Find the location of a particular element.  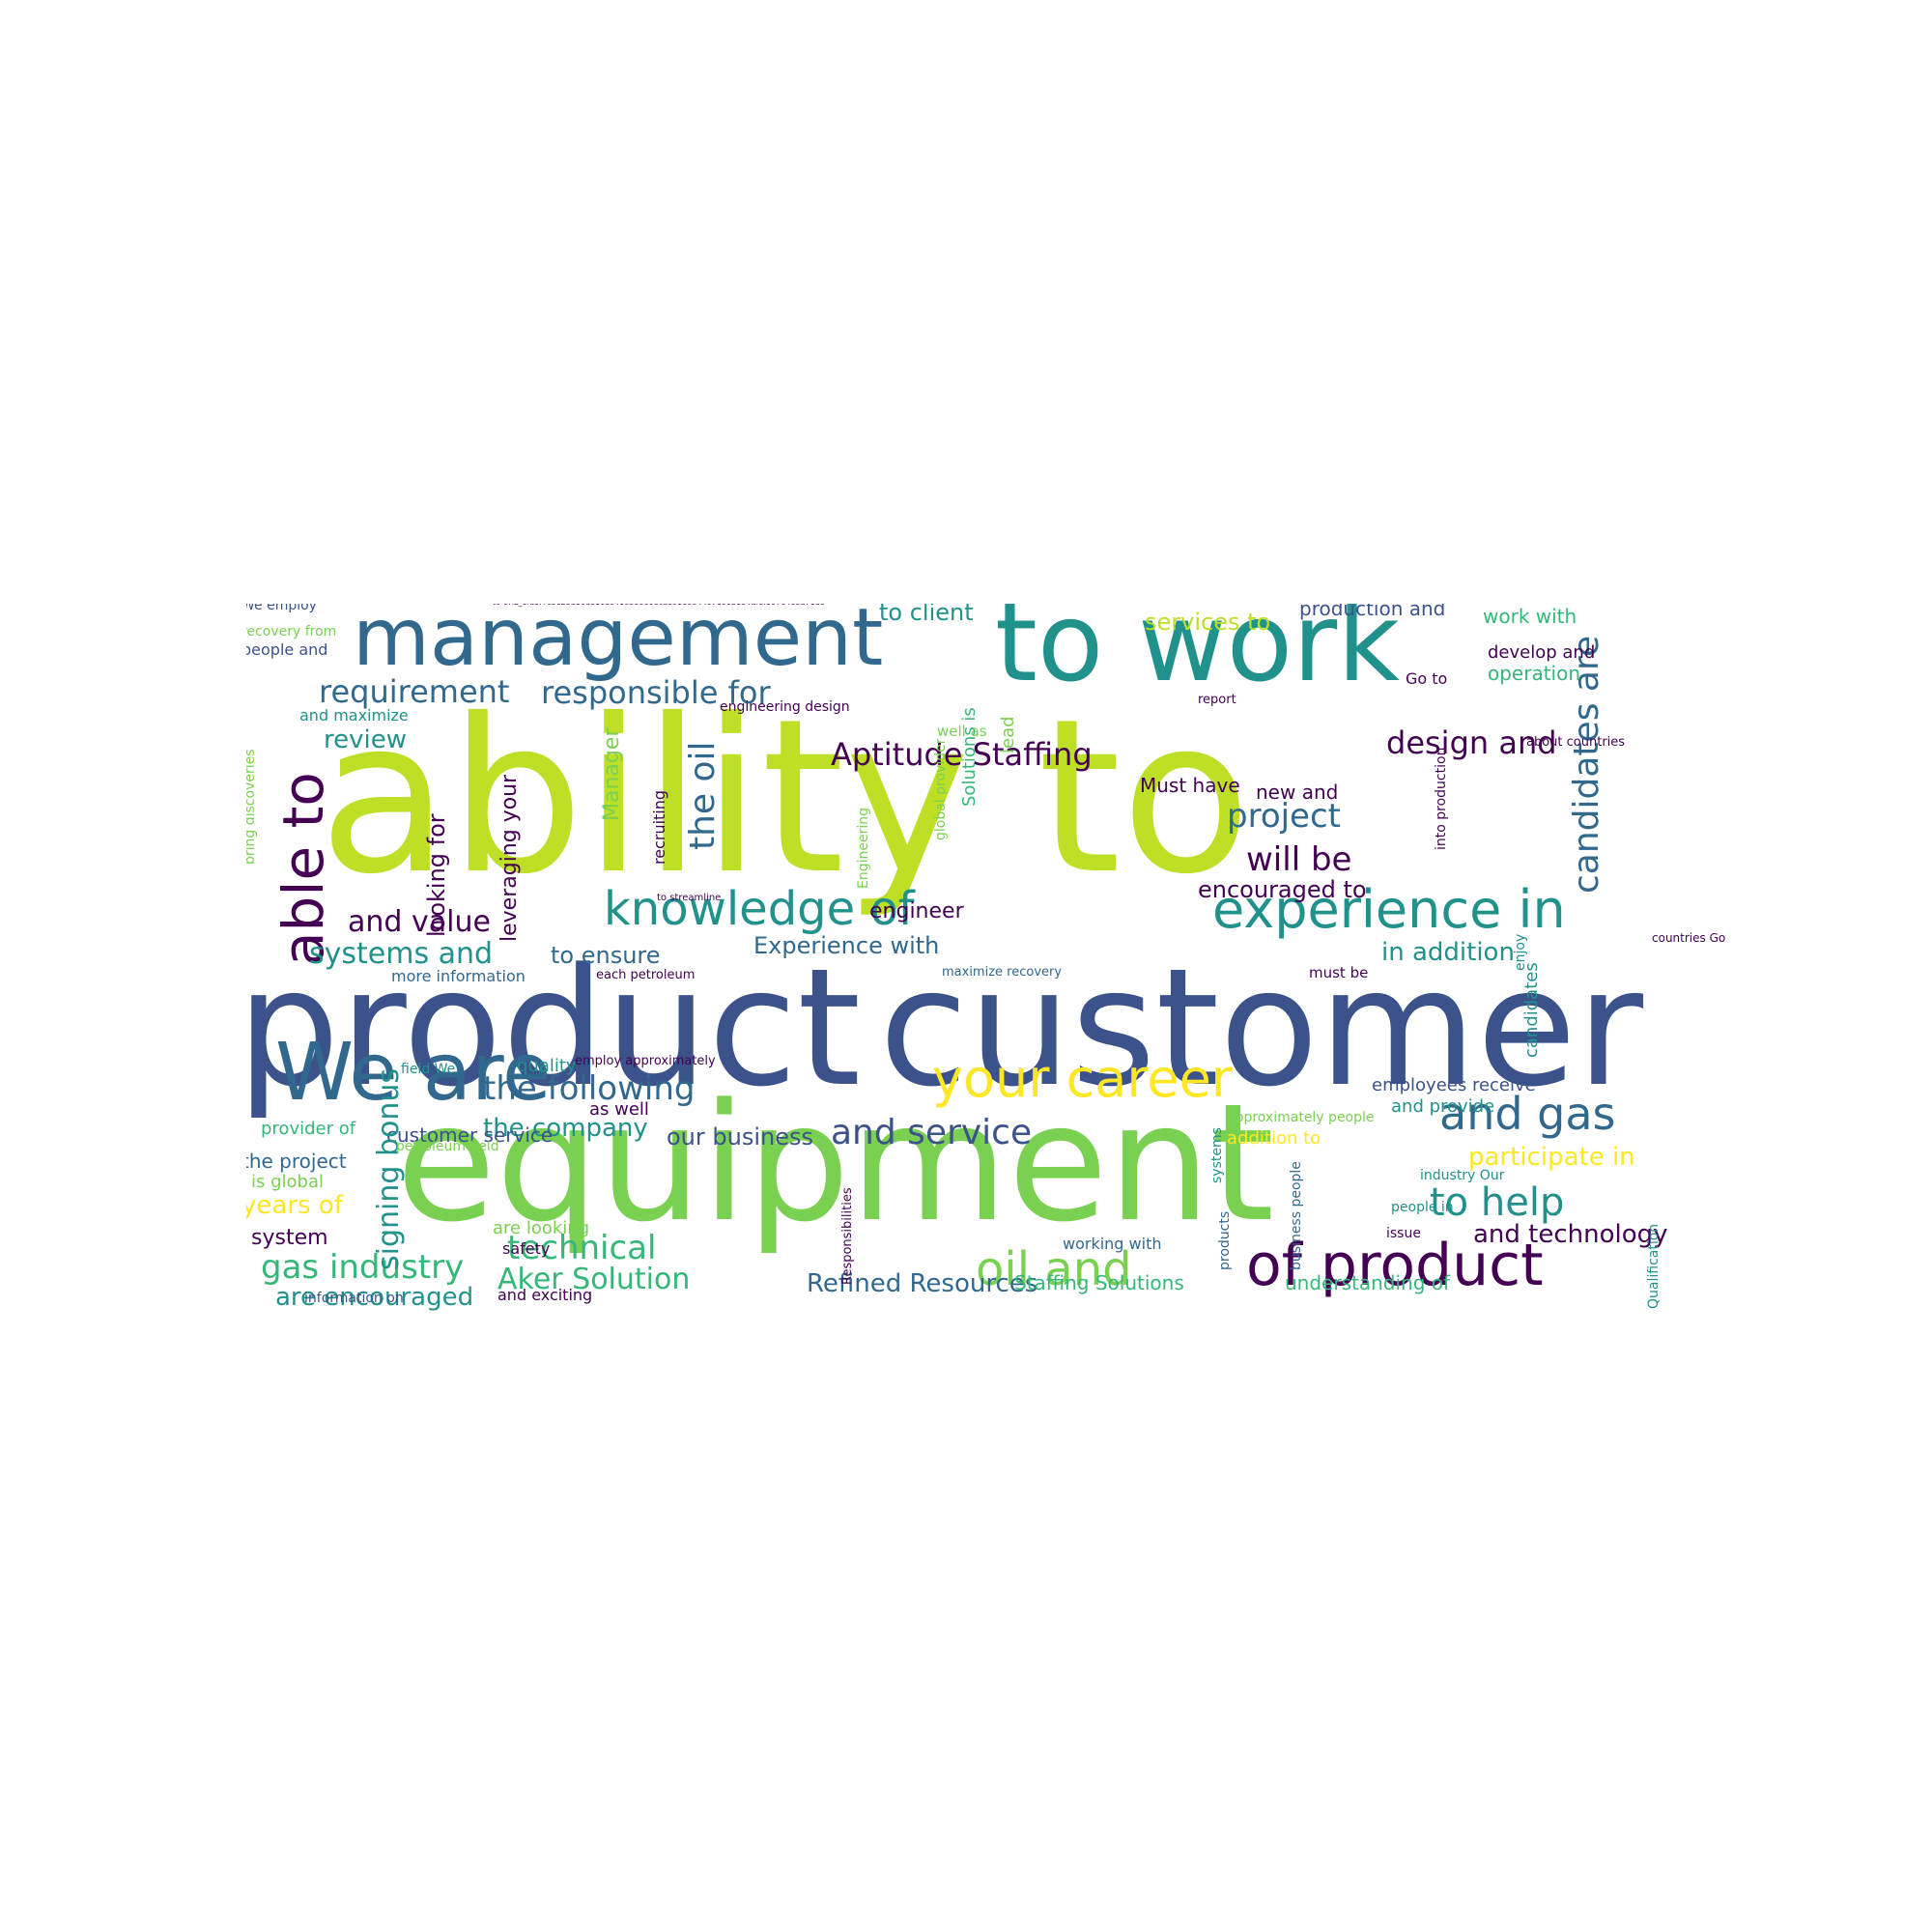

word-requirement: requirement is located at coordinates (414, 691).